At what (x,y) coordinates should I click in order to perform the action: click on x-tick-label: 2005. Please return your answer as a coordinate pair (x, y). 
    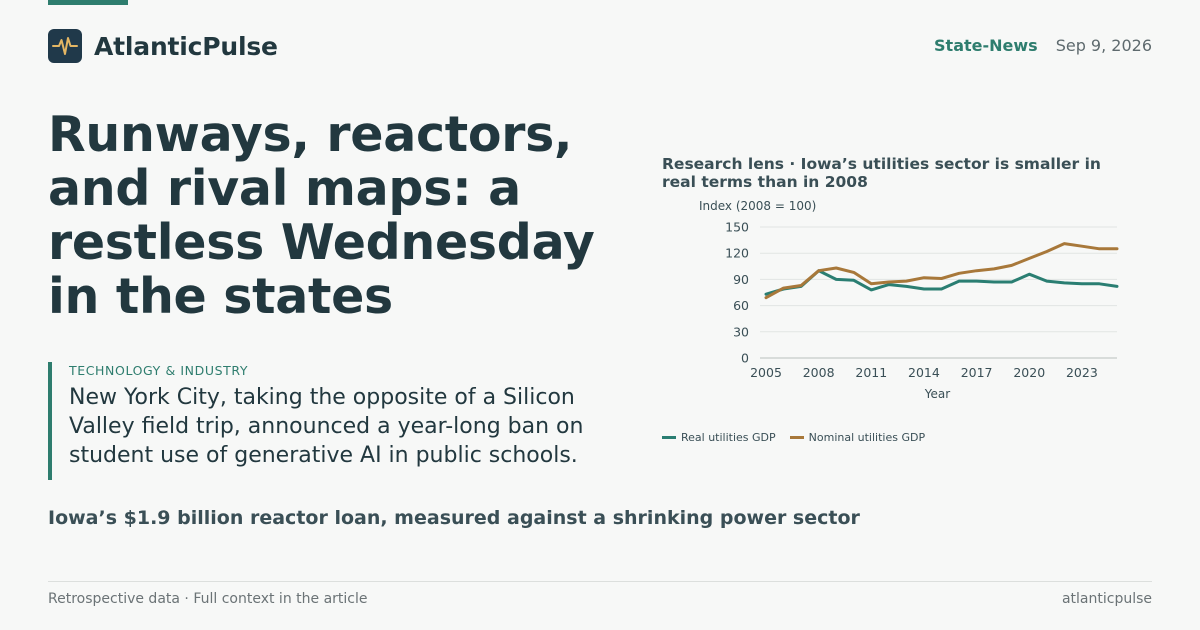
    Looking at the image, I should click on (766, 372).